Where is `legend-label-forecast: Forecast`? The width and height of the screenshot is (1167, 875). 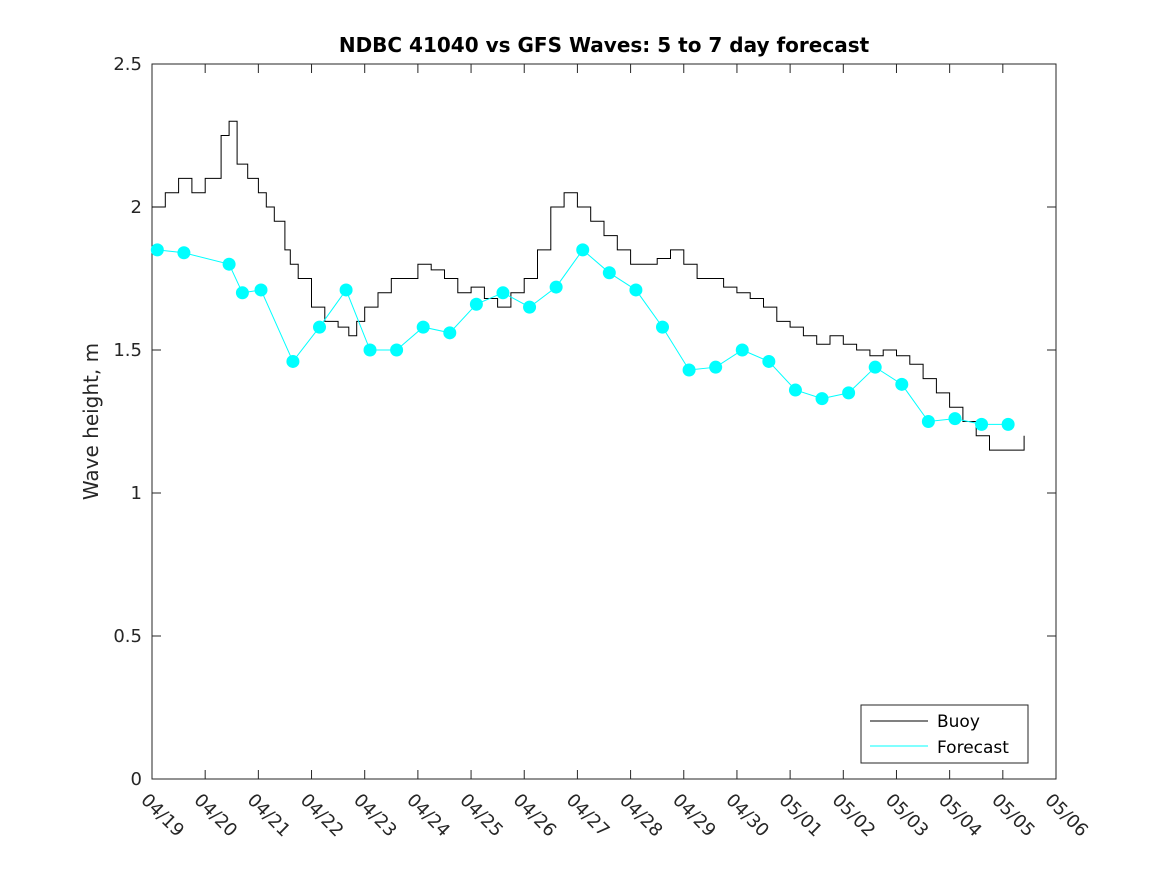
legend-label-forecast: Forecast is located at coordinates (973, 748).